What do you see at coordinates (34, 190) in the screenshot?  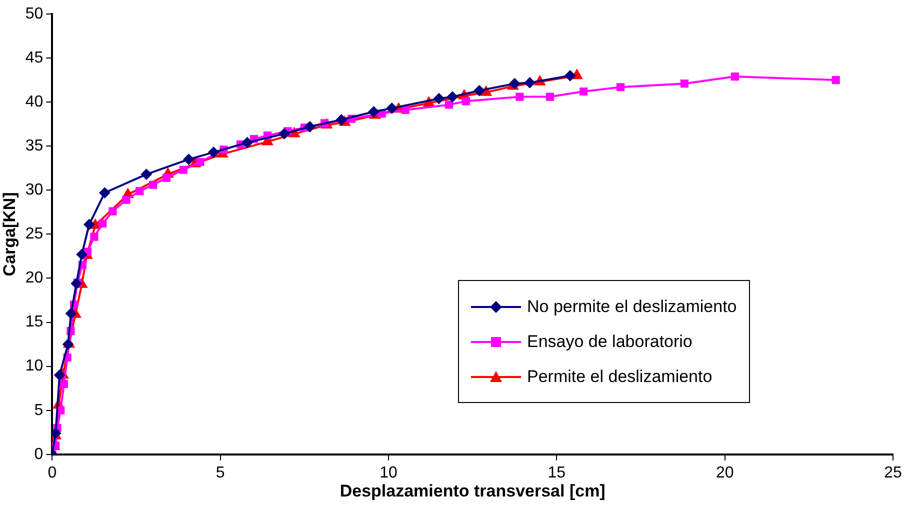 I see `y-tick-label: 30` at bounding box center [34, 190].